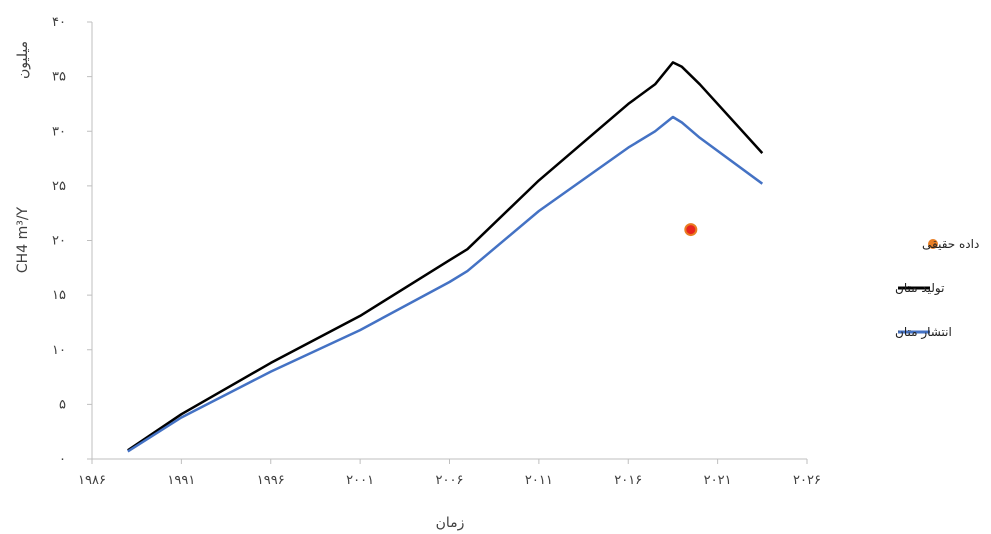  I want to click on data-point, so click(691, 230).